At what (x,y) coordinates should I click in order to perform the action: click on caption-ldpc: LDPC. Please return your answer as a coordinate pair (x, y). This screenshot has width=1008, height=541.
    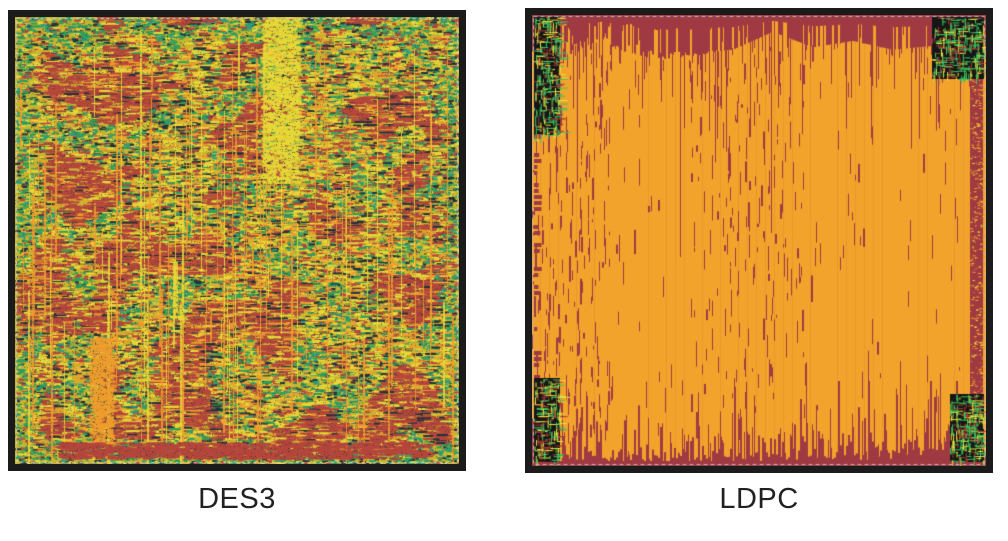
    Looking at the image, I should click on (759, 499).